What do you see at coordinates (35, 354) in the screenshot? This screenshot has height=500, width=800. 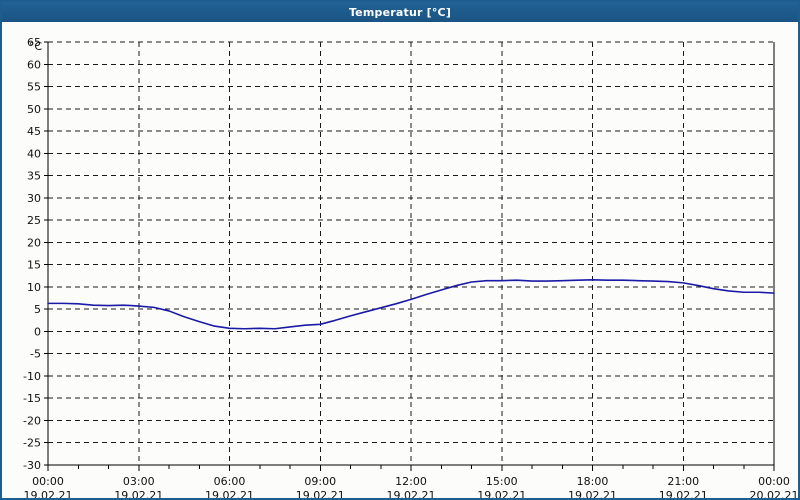 I see `y-tick-label: -5` at bounding box center [35, 354].